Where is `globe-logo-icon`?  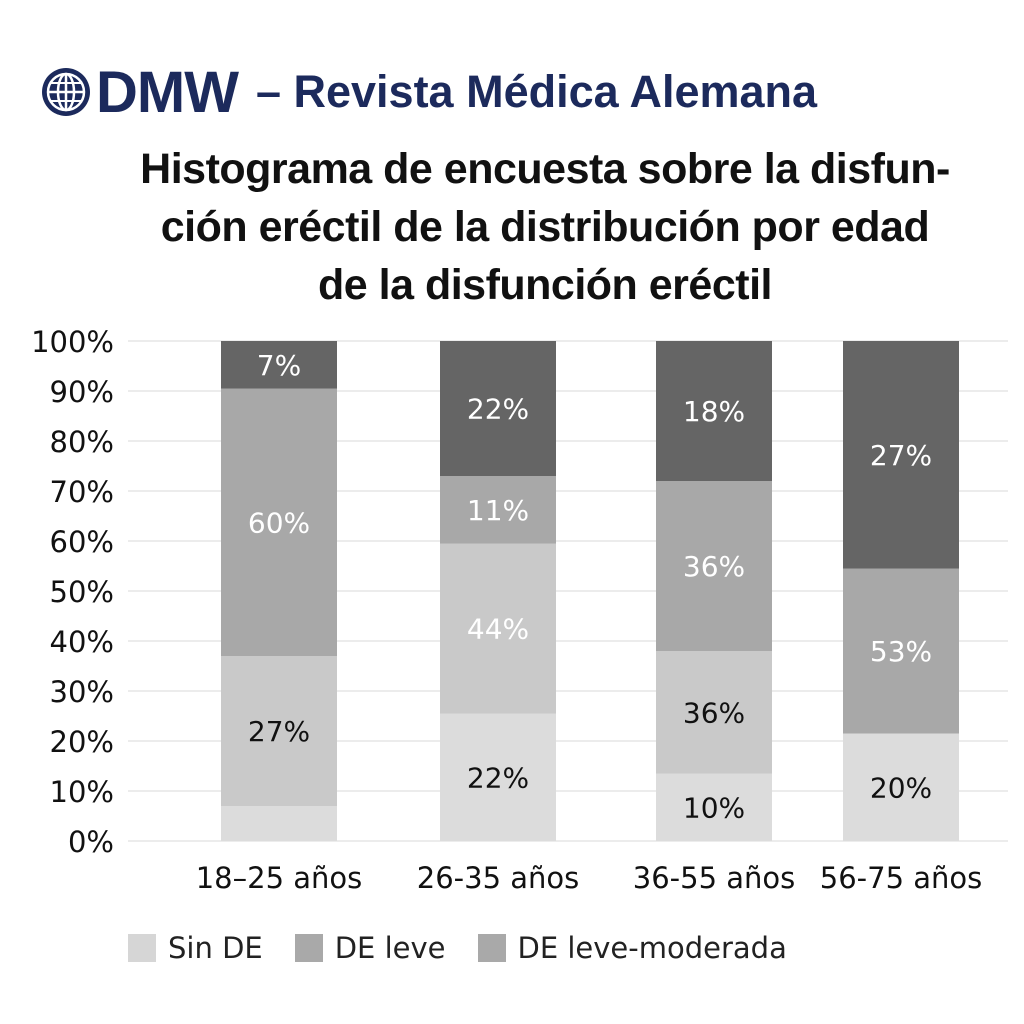
globe-logo-icon is located at coordinates (66, 92).